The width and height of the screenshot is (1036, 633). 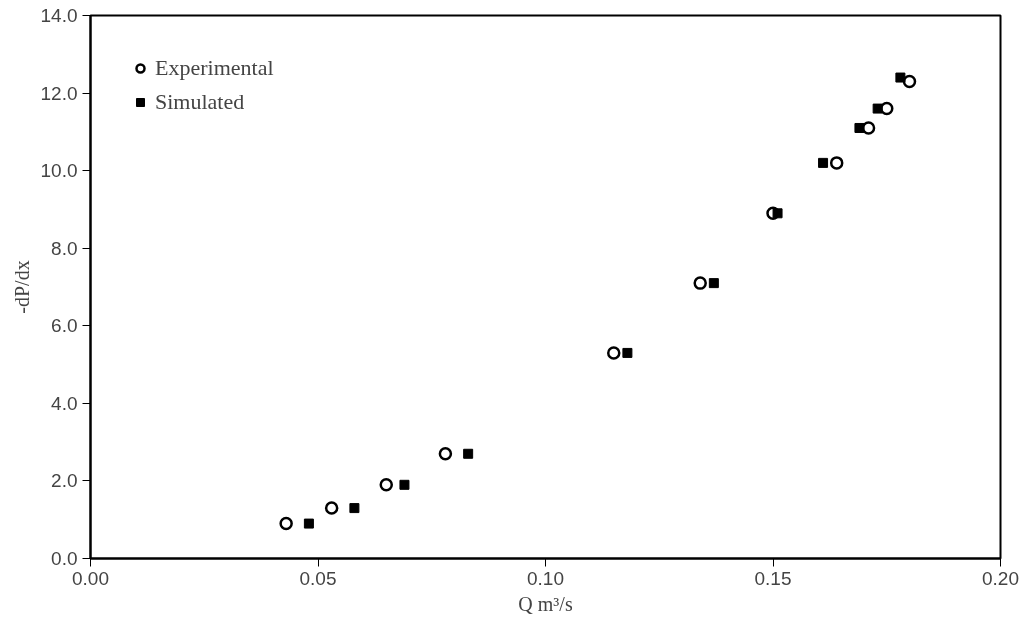 I want to click on y-tick-label: 8.0, so click(x=64, y=248).